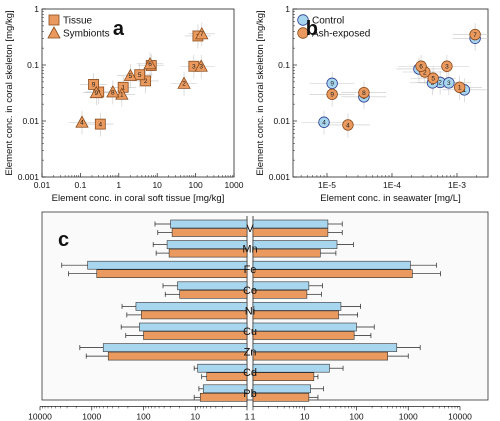  What do you see at coordinates (250, 373) in the screenshot?
I see `element-label: Cd` at bounding box center [250, 373].